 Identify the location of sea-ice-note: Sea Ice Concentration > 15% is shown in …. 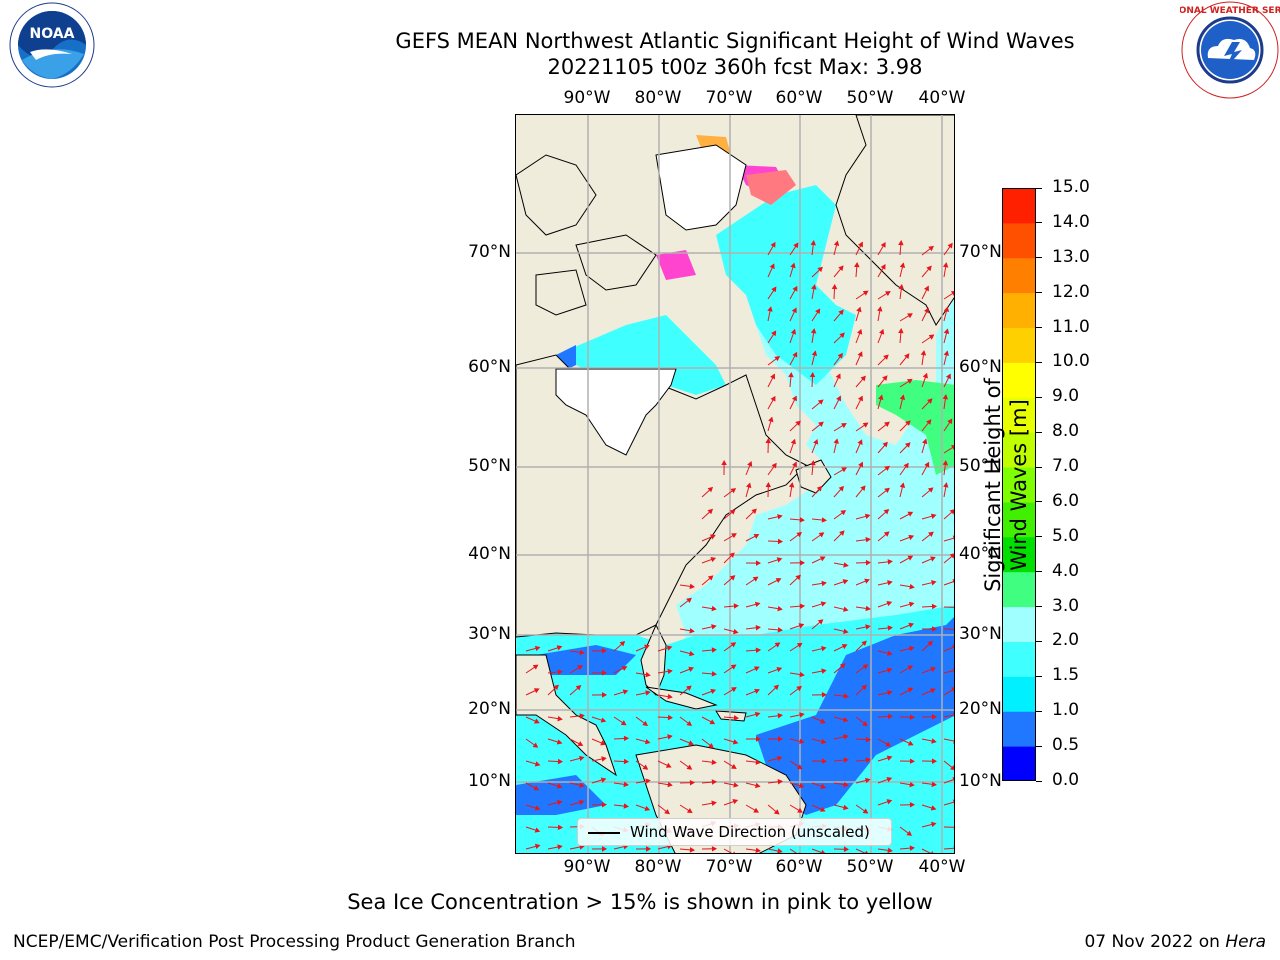
(640, 902).